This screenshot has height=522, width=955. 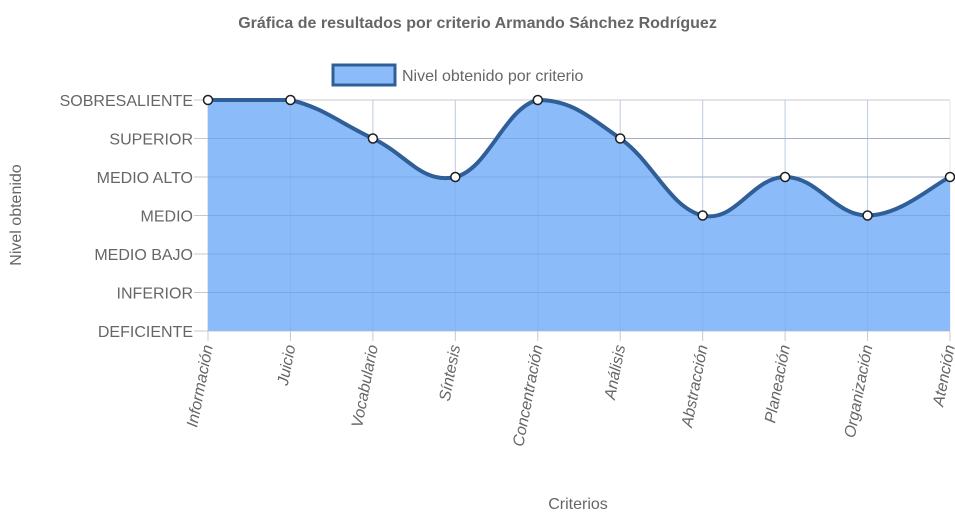 What do you see at coordinates (615, 373) in the screenshot?
I see `x-tick-label: Análisis` at bounding box center [615, 373].